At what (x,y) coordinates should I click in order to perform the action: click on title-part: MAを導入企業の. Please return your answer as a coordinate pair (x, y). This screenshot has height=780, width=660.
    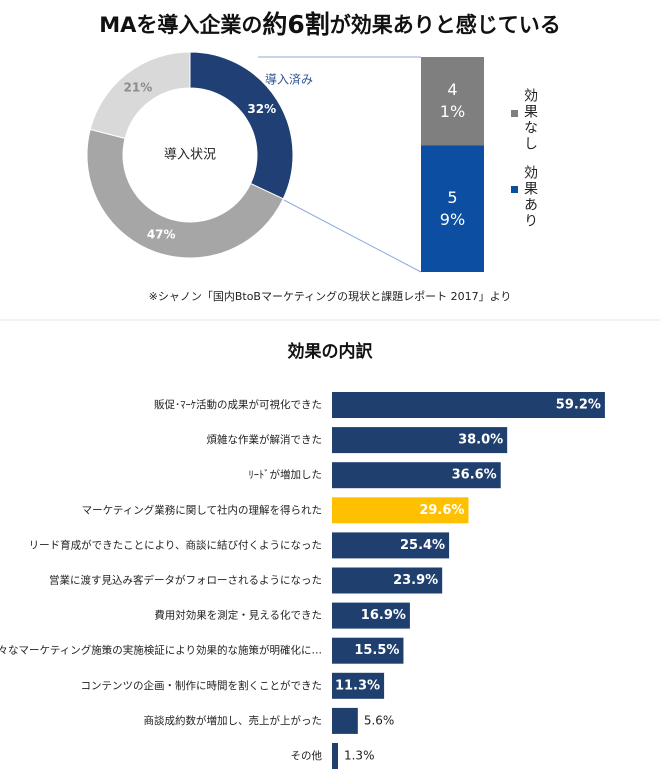
    Looking at the image, I should click on (180, 25).